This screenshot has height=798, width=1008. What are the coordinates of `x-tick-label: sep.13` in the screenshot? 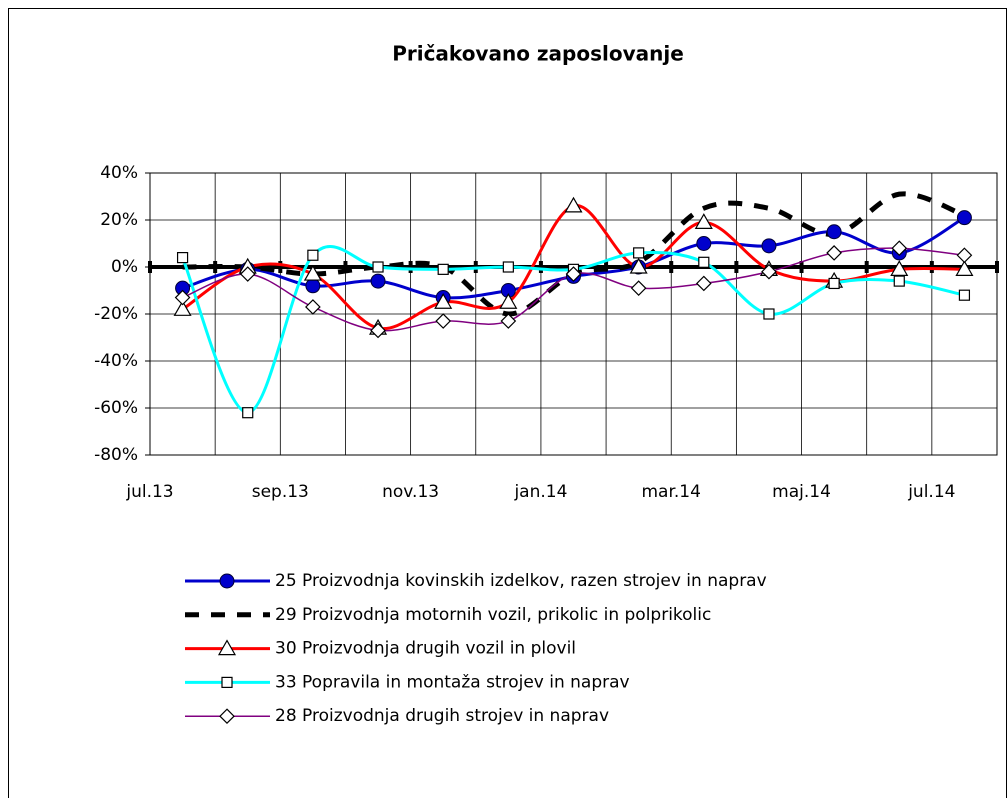 It's located at (280, 492).